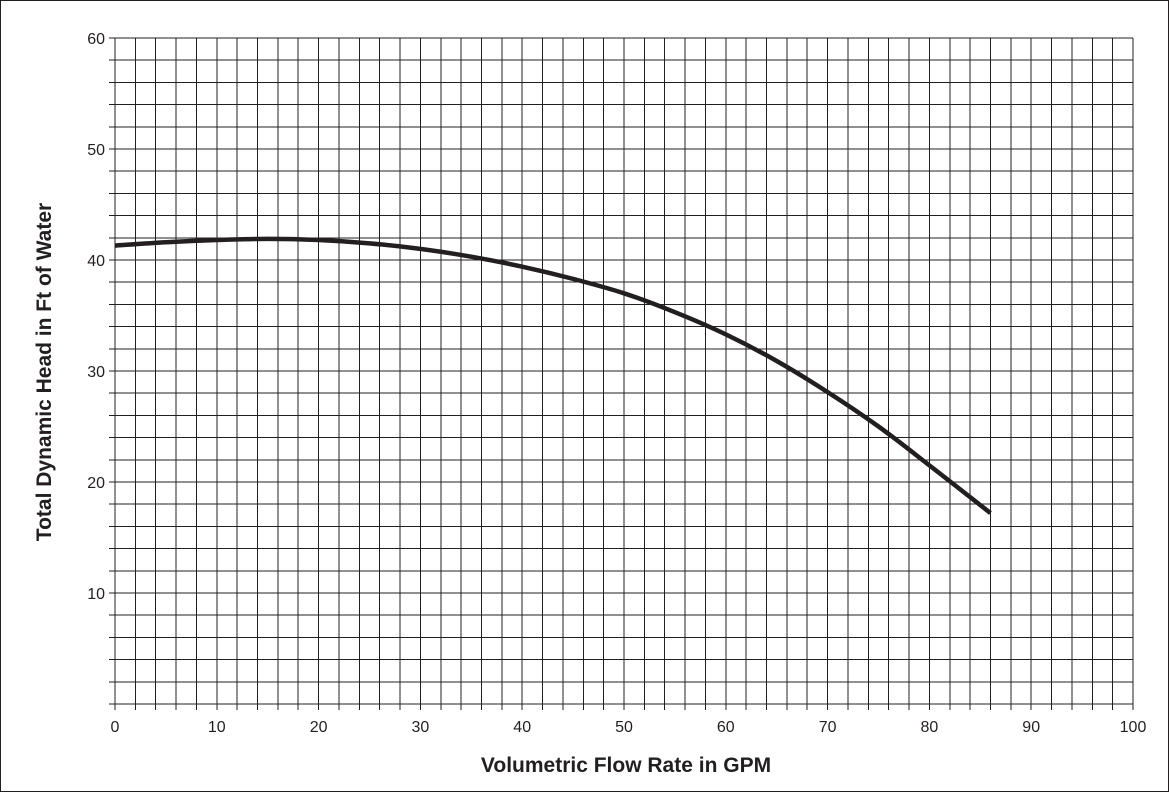 The image size is (1169, 793). I want to click on x-axis-title: Volumetric Flow Rate in GPM, so click(626, 765).